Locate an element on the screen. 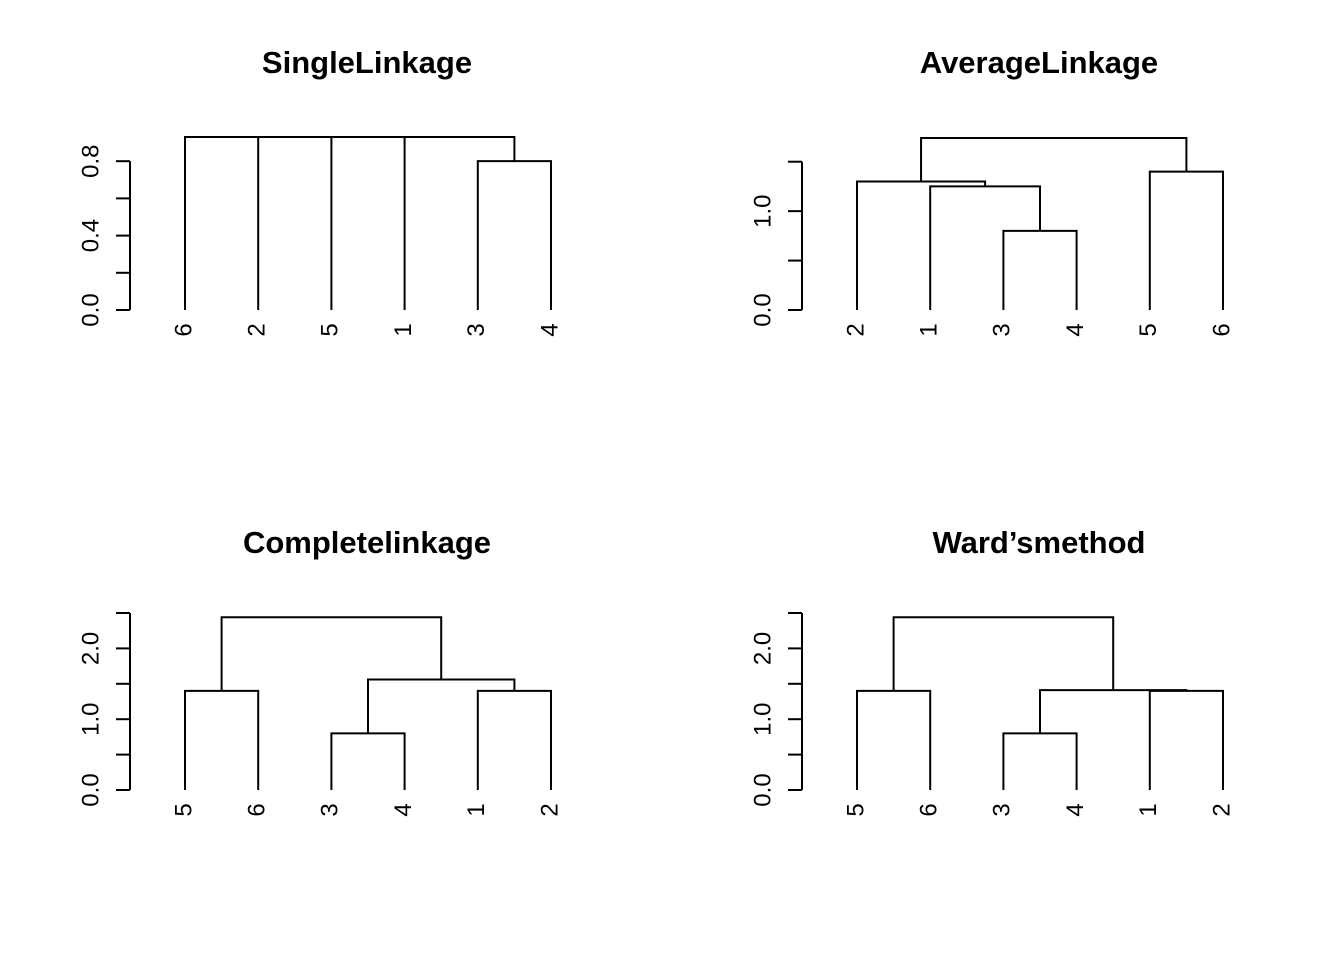  chart-title: Completelinkage is located at coordinates (367, 542).